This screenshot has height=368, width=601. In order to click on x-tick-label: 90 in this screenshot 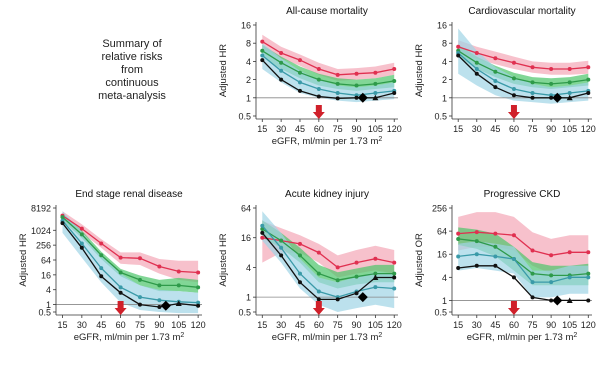, I will do `click(551, 325)`.